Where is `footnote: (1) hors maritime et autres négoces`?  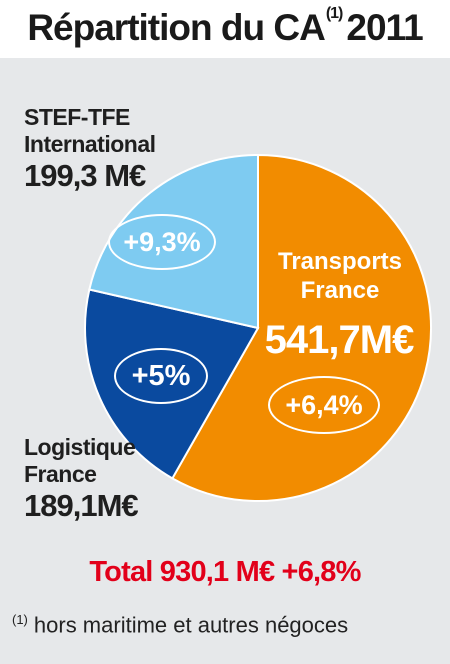 footnote: (1) hors maritime et autres négoces is located at coordinates (180, 625).